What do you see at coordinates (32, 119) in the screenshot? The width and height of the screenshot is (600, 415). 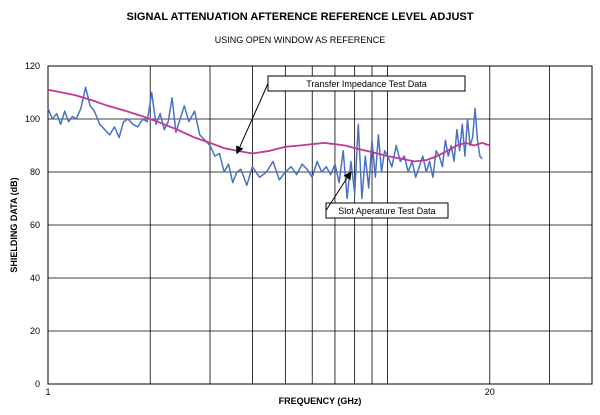 I see `y-tick-label: 100` at bounding box center [32, 119].